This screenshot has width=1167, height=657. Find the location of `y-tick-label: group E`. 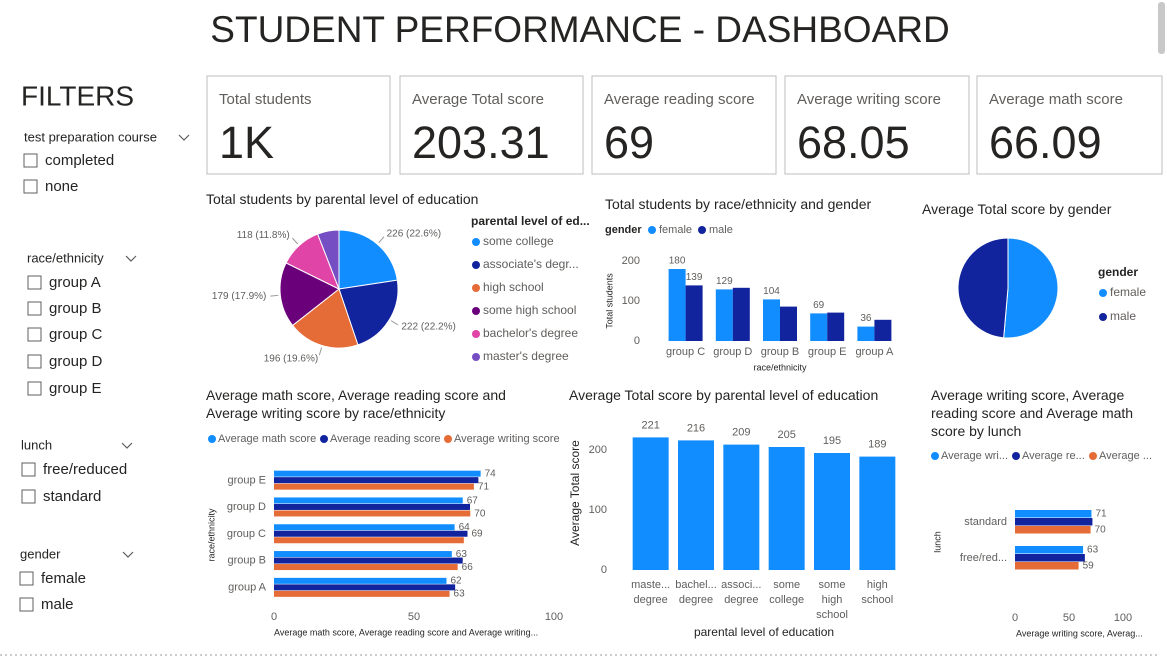

y-tick-label: group E is located at coordinates (246, 480).